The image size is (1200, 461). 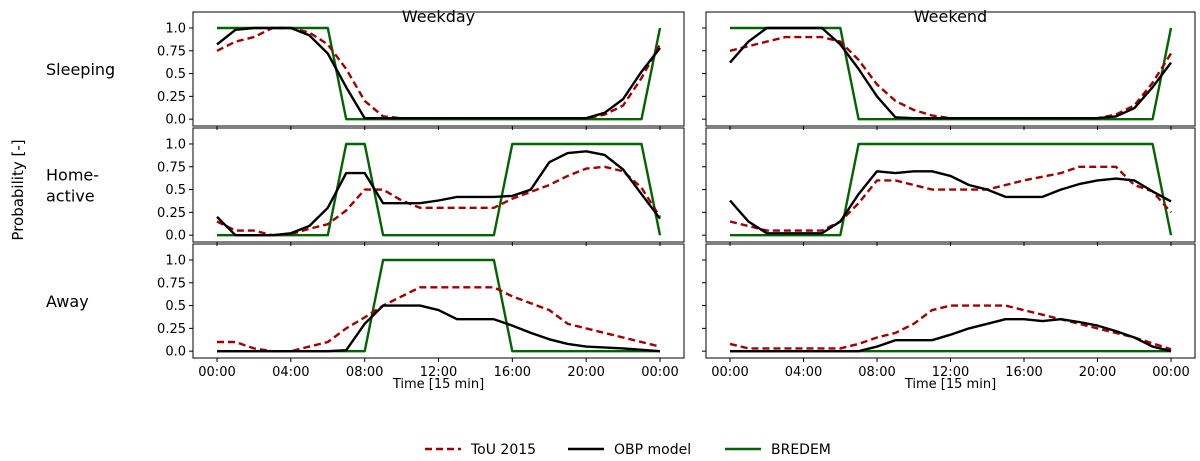 I want to click on panel-weekend-away: 00:00 04:00 08:00 12:00 16:00 20:00 00:00, so click(x=949, y=311).